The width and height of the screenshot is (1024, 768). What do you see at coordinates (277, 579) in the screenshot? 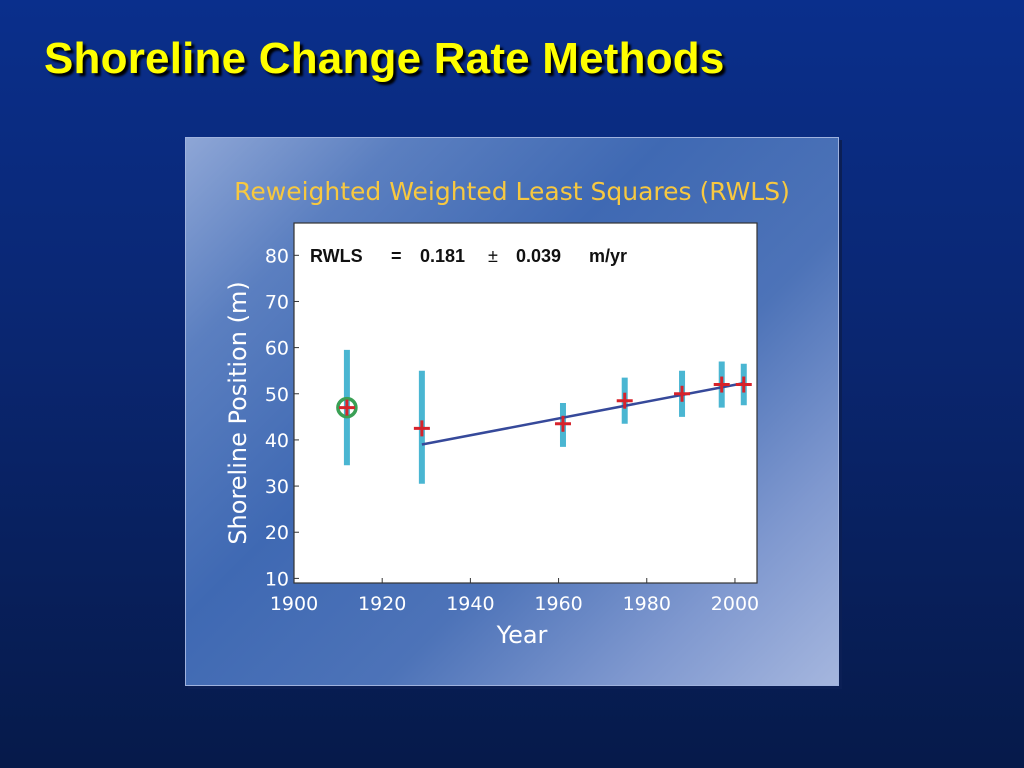
I see `y-tick-label: 10` at bounding box center [277, 579].